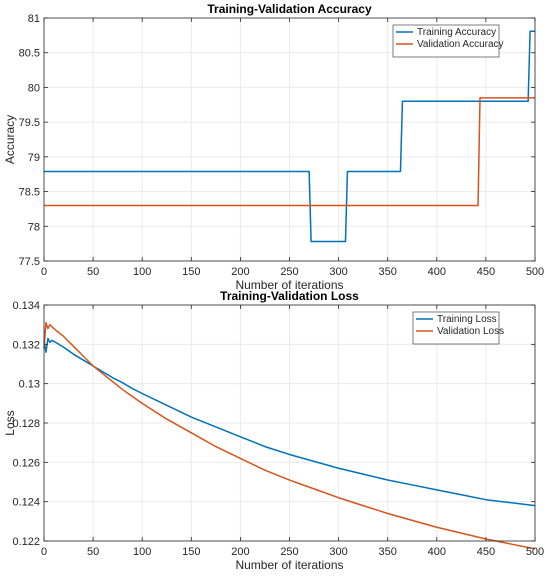 This screenshot has width=550, height=576. Describe the element at coordinates (26, 503) in the screenshot. I see `y-tick-label: 0.124` at that location.